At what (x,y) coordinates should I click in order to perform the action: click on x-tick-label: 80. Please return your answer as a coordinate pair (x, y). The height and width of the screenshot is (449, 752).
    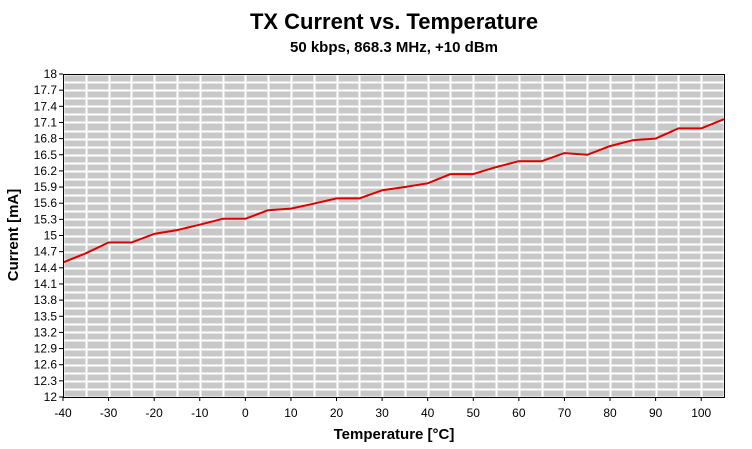
    Looking at the image, I should click on (610, 413).